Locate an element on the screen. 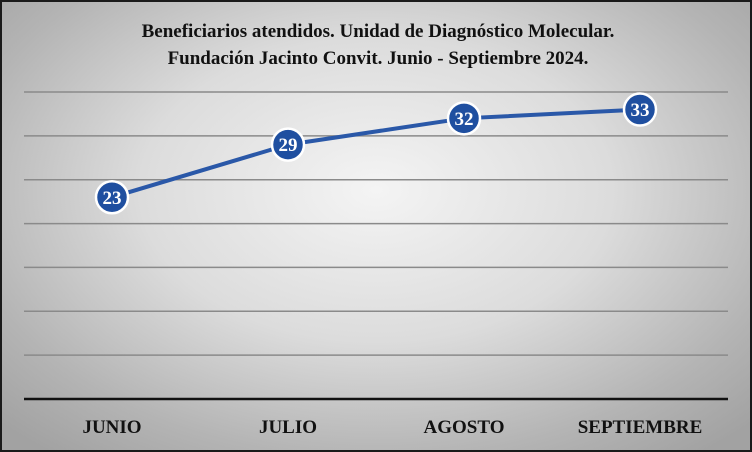  x-tick-label: AGOSTO is located at coordinates (464, 427).